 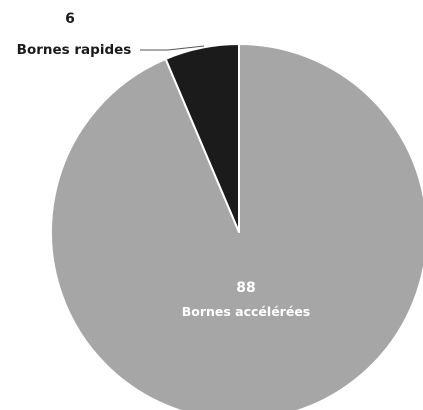 I want to click on slice-name-label-bornes-rapides: Bornes rapides, so click(x=74, y=50).